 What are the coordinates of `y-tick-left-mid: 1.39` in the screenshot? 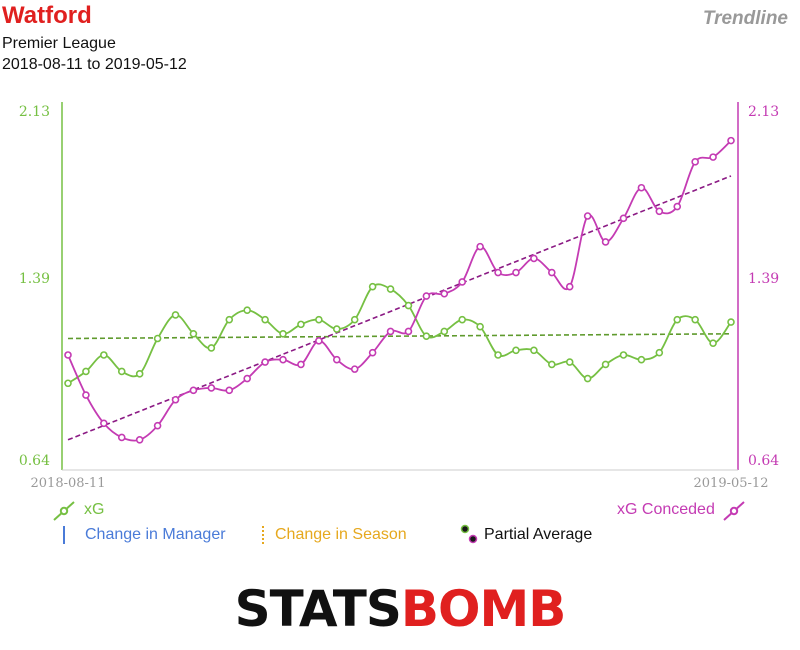 It's located at (34, 279).